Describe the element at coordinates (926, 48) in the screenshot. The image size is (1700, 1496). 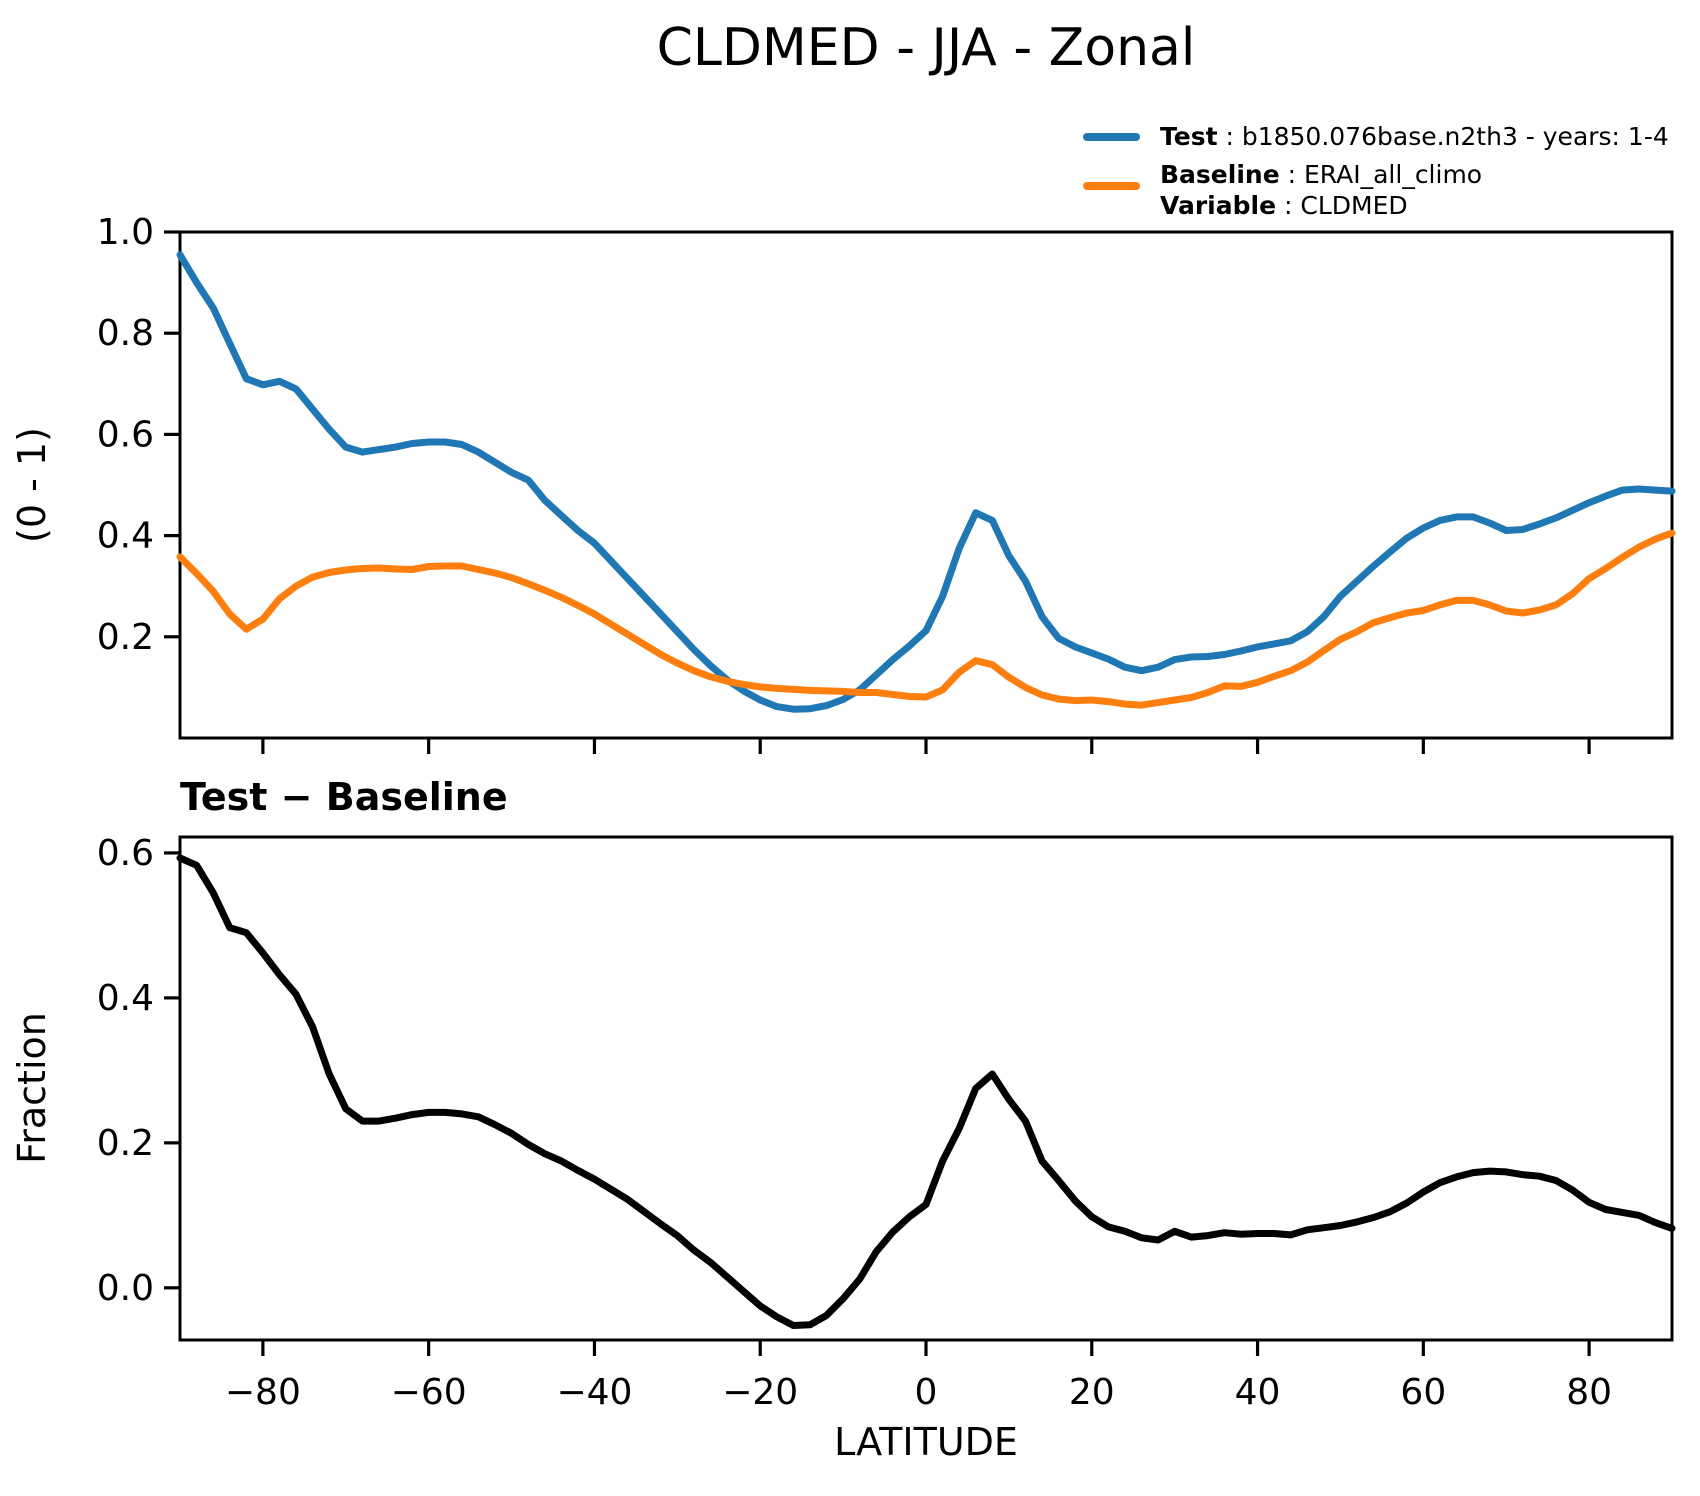
I see `figure-title: CLDMED - JJA - Zonal` at that location.